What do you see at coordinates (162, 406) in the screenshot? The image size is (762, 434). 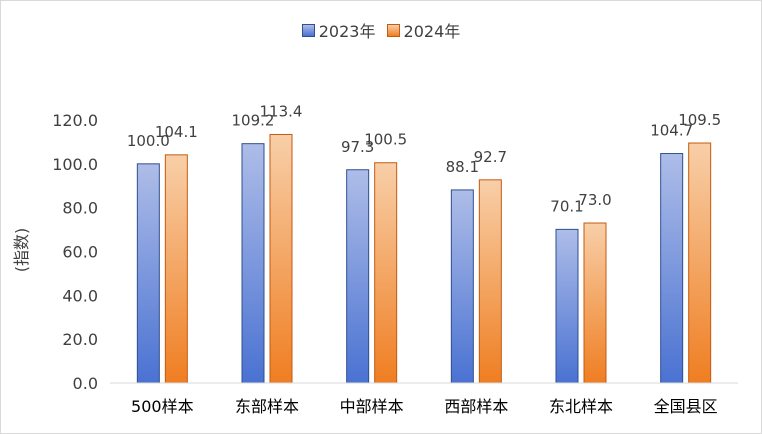 I see `x-category-label: 500样本` at bounding box center [162, 406].